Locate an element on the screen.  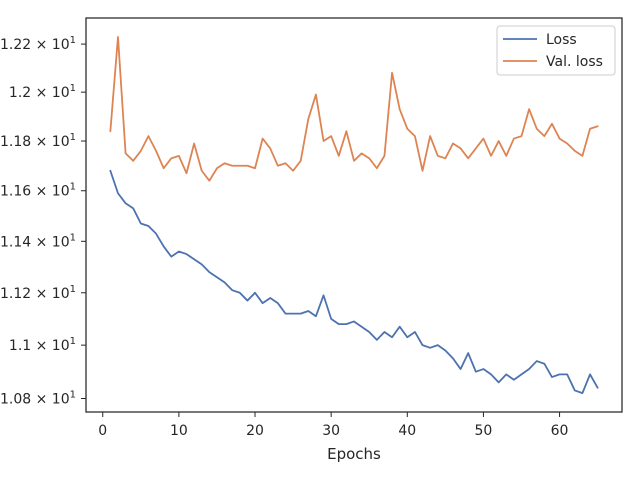
x-axis-label: Epochs is located at coordinates (354, 454).